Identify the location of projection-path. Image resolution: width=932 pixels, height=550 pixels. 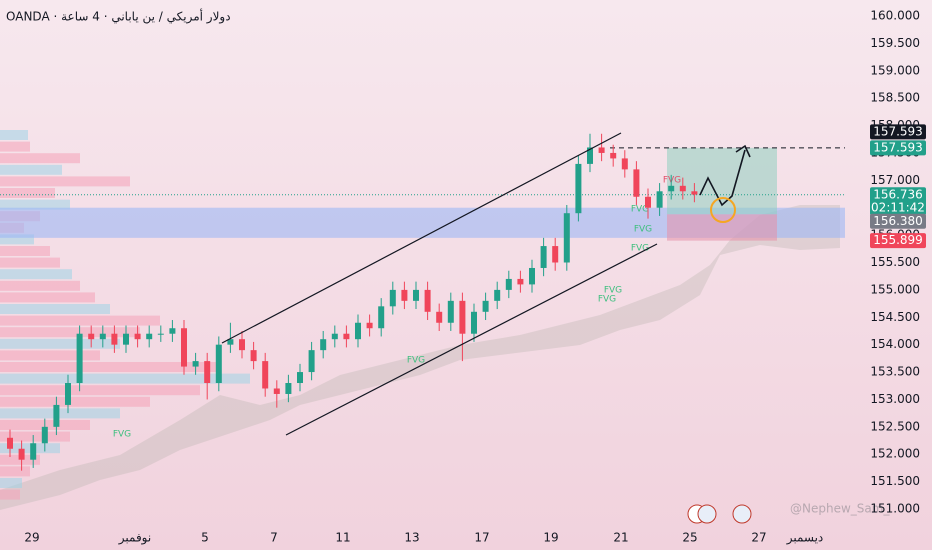
(722, 178).